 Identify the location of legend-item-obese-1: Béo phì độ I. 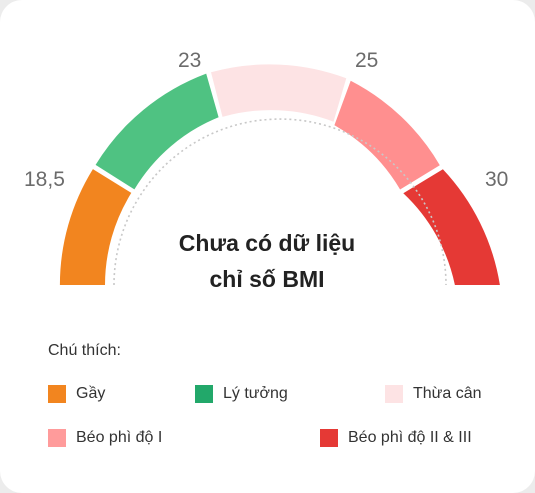
(105, 438).